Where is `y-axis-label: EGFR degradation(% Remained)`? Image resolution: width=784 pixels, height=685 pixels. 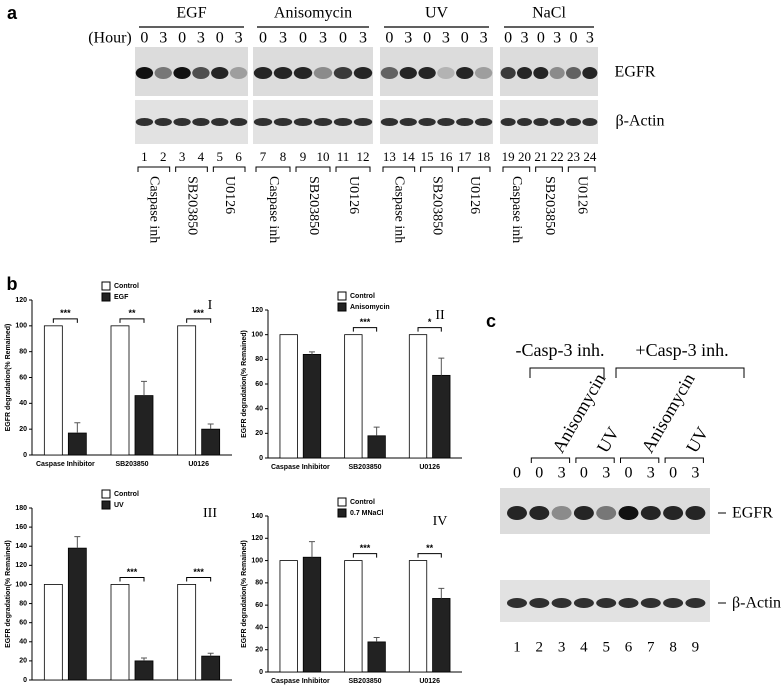
y-axis-label: EGFR degradation(% Remained) is located at coordinates (244, 594).